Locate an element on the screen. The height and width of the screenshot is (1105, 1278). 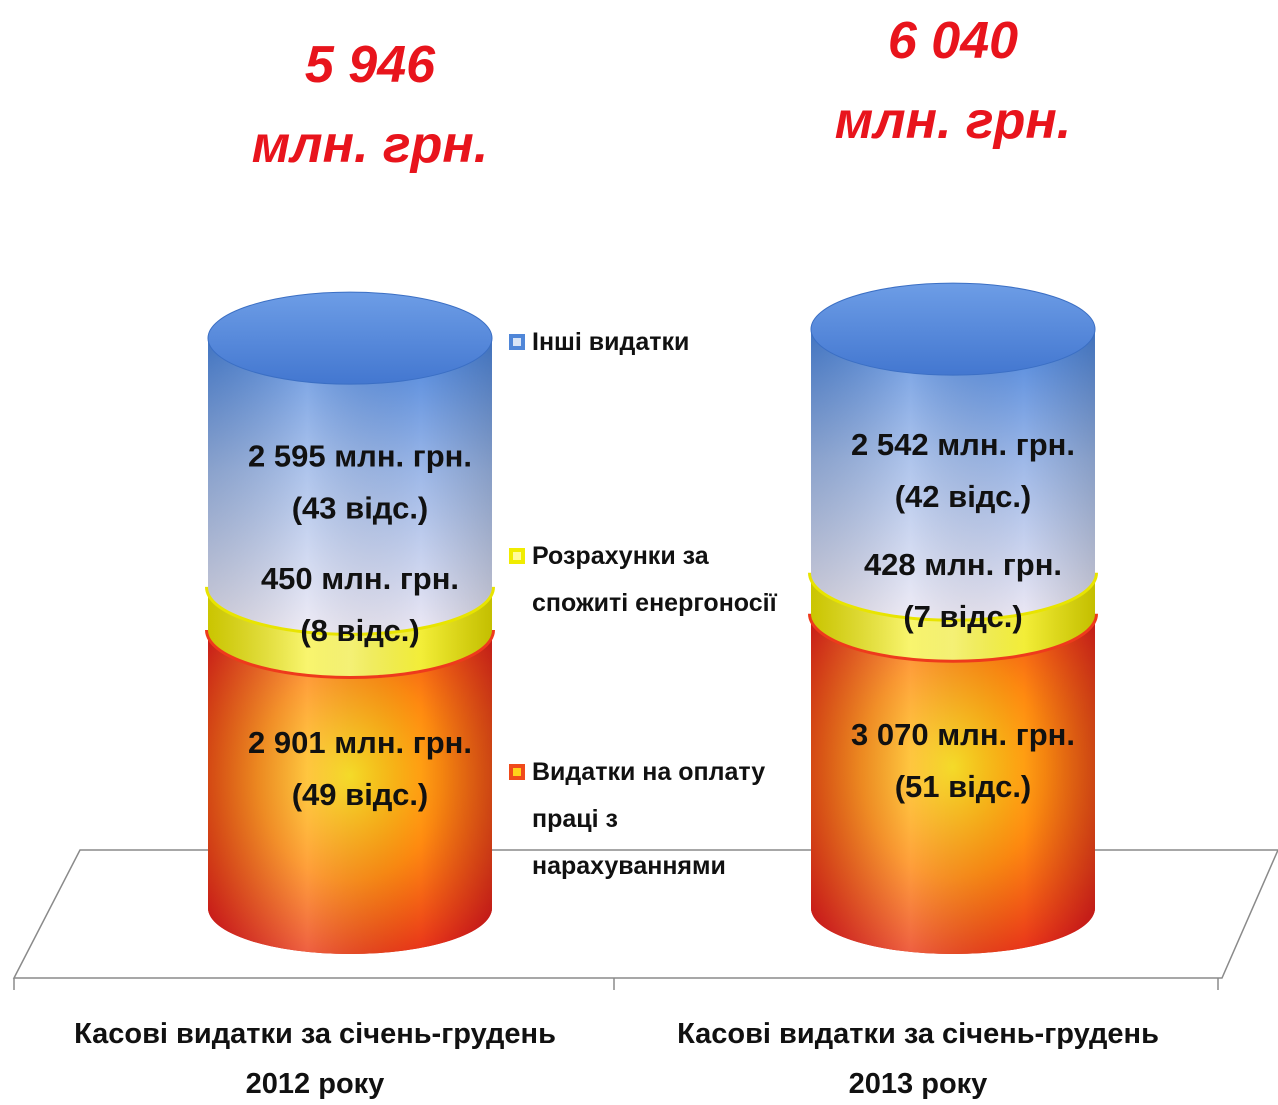
total-label-2-line-2: млн. грн. is located at coordinates (953, 121).